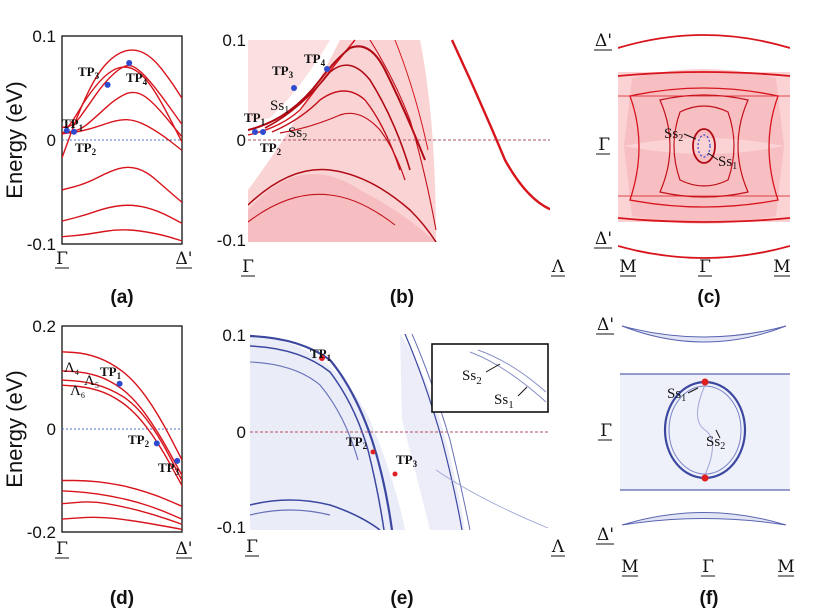 The image size is (818, 616). Describe the element at coordinates (705, 430) in the screenshot. I see `panel-f-inner-feature` at that location.